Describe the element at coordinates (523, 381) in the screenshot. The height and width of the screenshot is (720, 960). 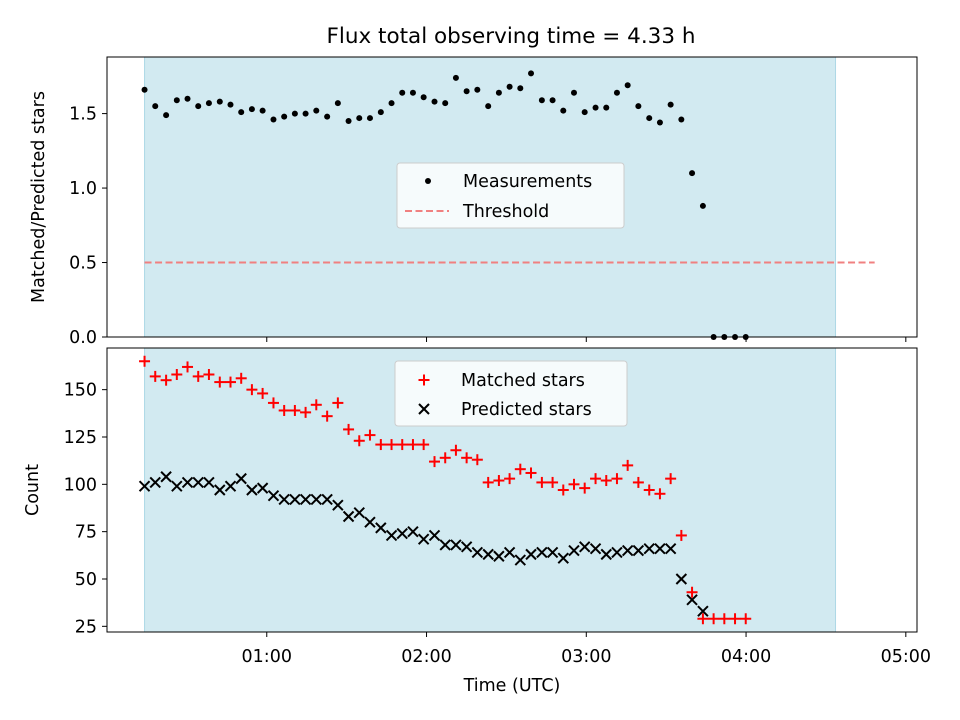
I see `legend-matched-label: Matched stars` at that location.